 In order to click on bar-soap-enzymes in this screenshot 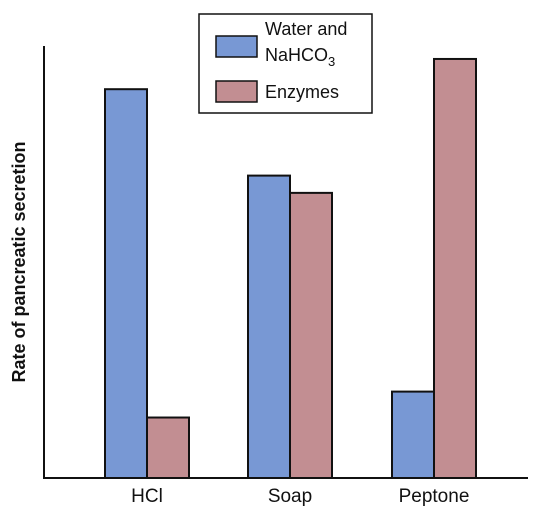, I will do `click(311, 335)`.